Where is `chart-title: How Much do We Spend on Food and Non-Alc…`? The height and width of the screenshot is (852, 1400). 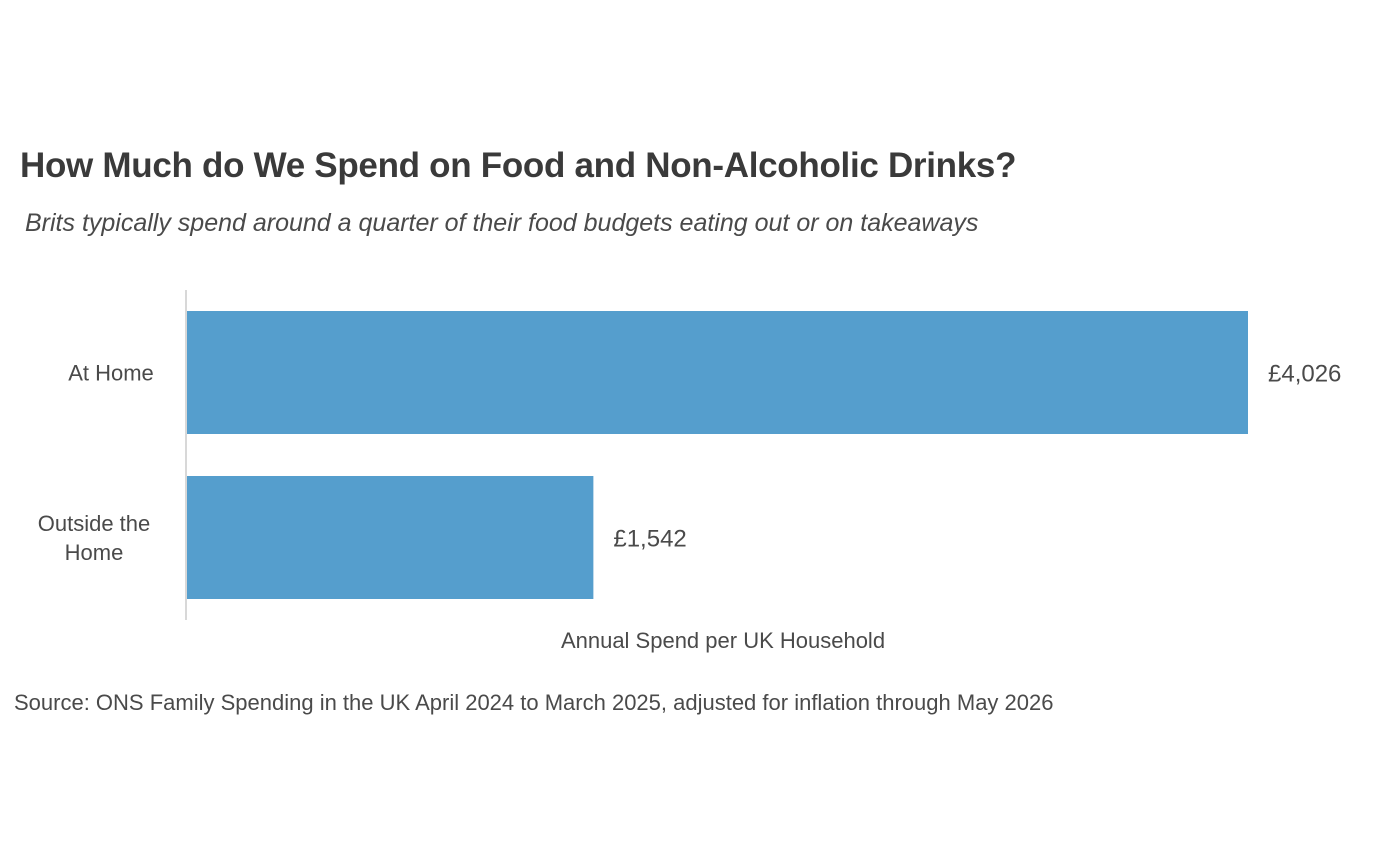 chart-title: How Much do We Spend on Food and Non-Alc… is located at coordinates (518, 165).